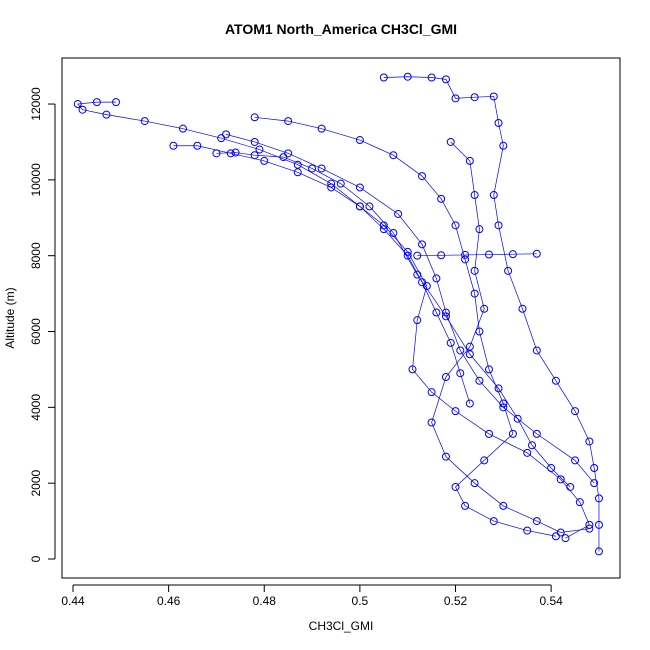 Image resolution: width=650 pixels, height=650 pixels. I want to click on y-tick-label: 2000, so click(36, 483).